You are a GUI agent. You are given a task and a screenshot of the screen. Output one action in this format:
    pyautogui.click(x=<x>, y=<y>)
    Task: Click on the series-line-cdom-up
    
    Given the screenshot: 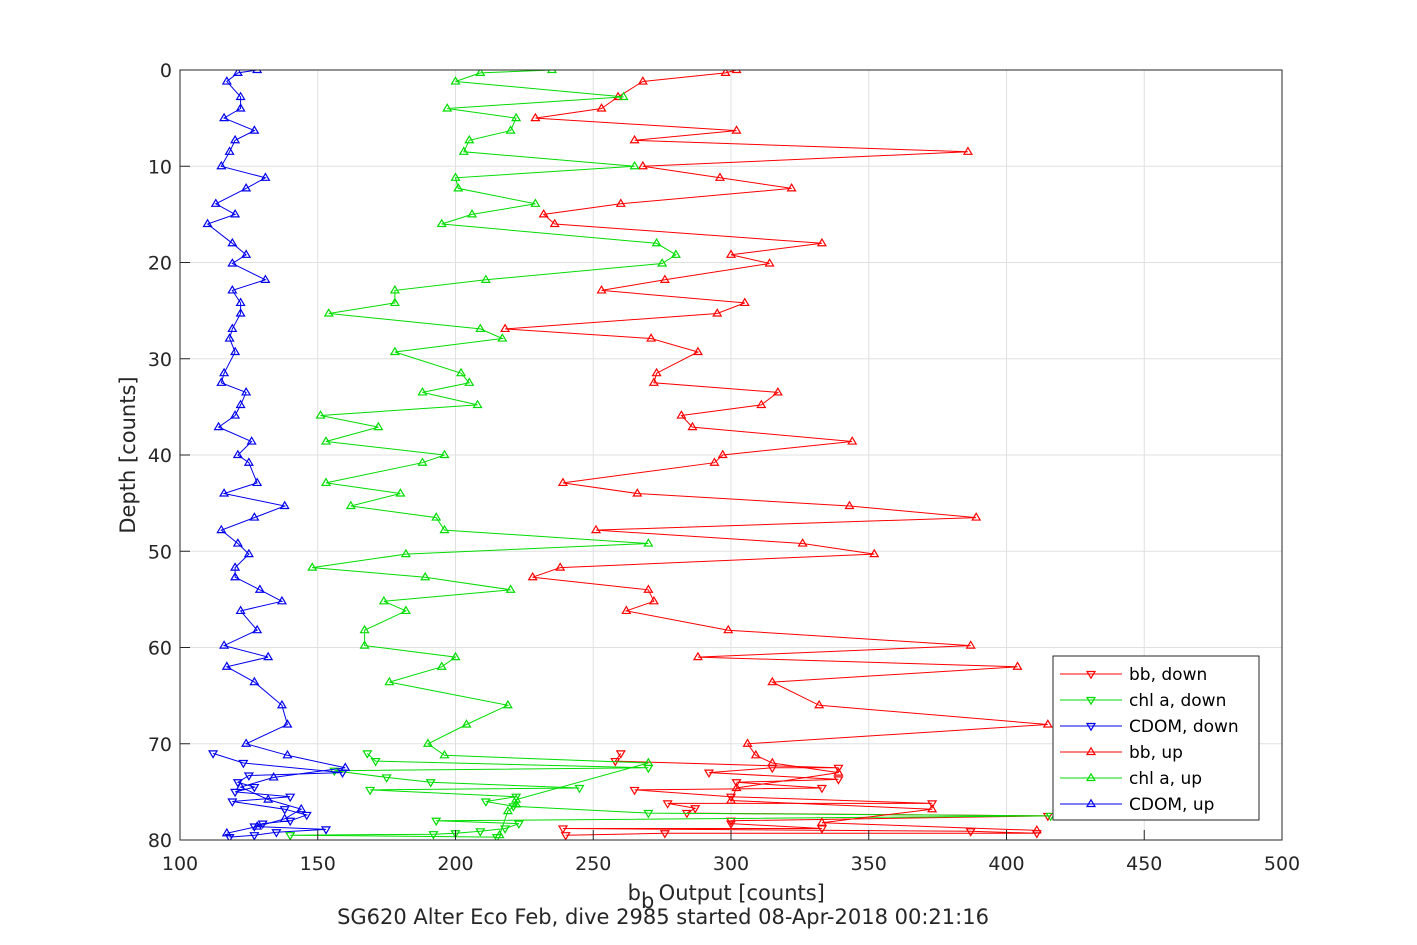 What is the action you would take?
    pyautogui.click(x=276, y=452)
    